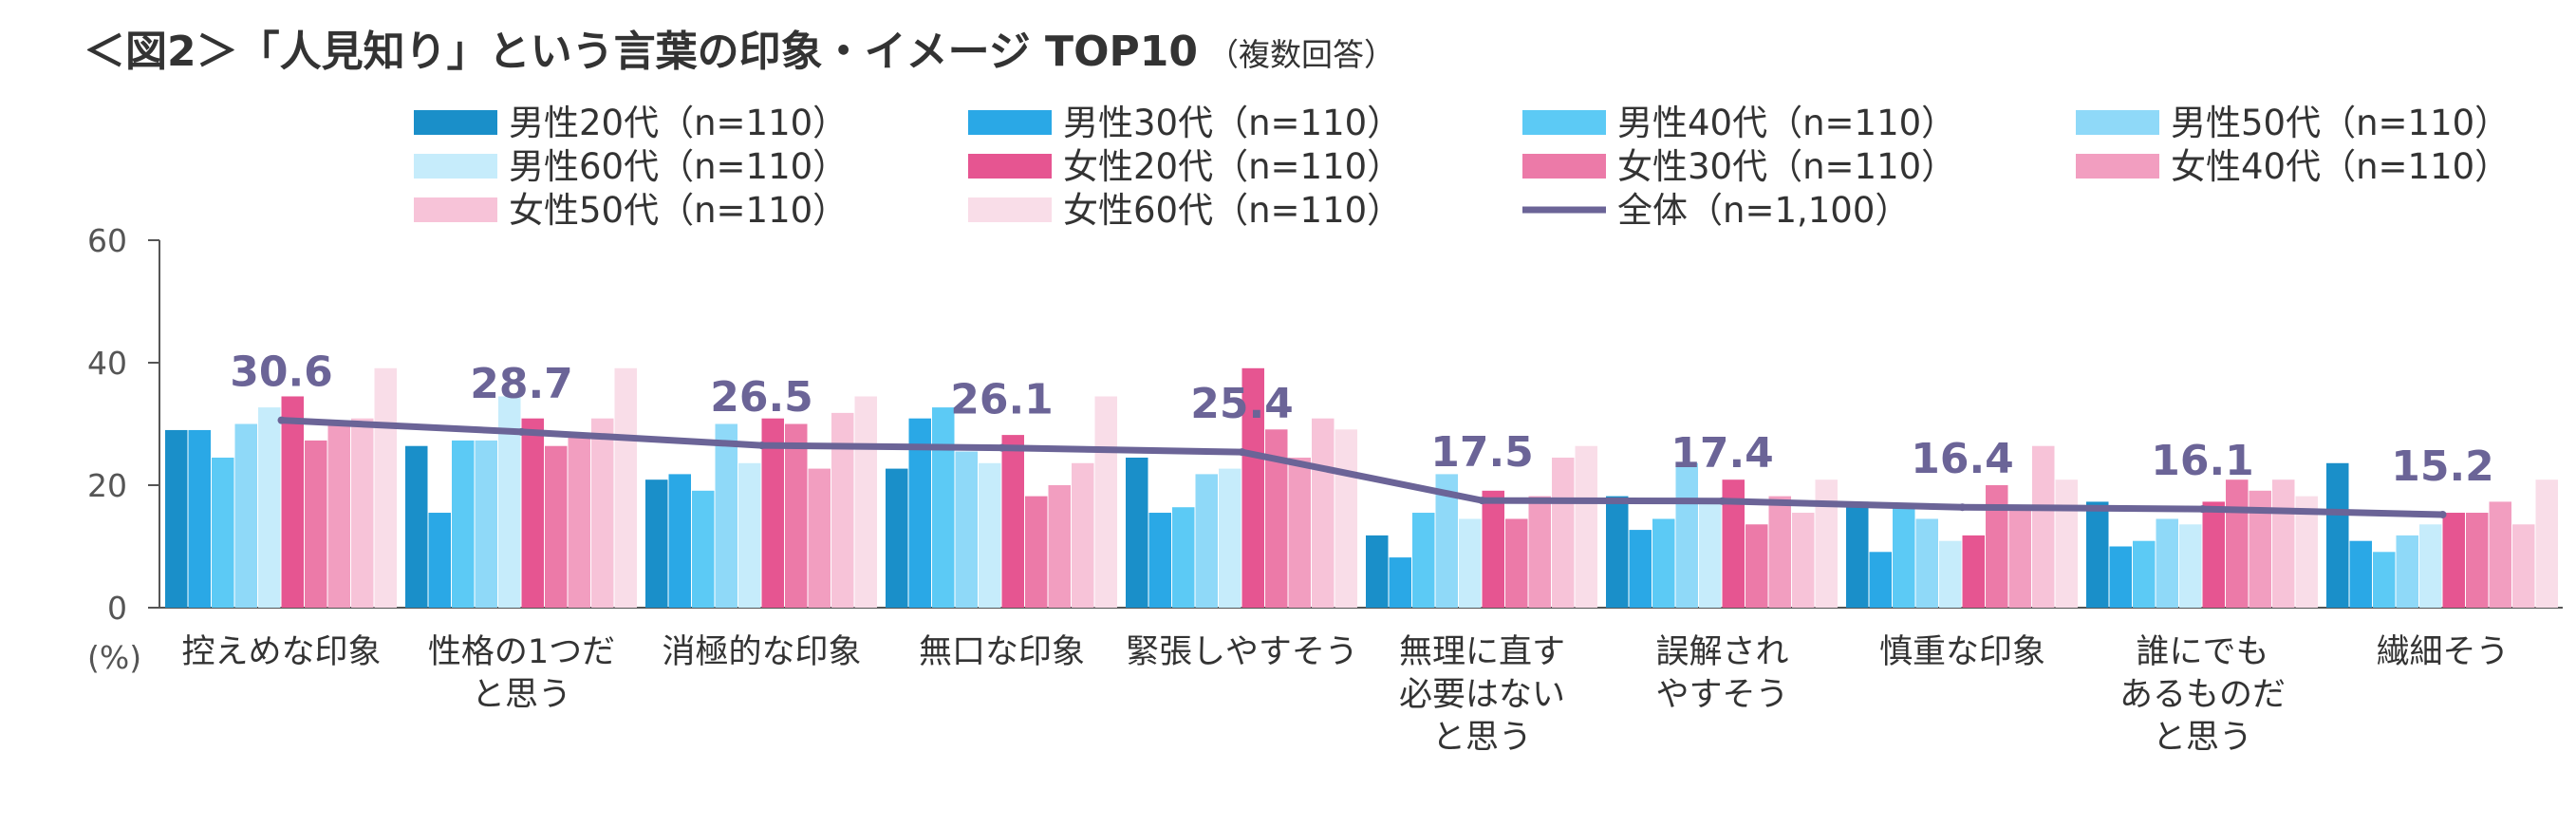 Image resolution: width=2576 pixels, height=827 pixels. I want to click on legend-label: 女性50代（n=110）, so click(679, 210).